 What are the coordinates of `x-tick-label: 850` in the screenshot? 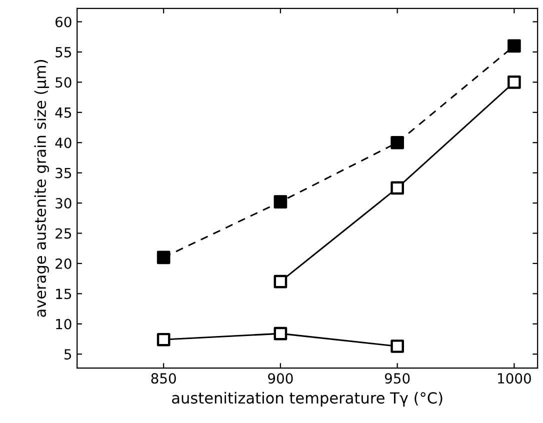 It's located at (163, 378).